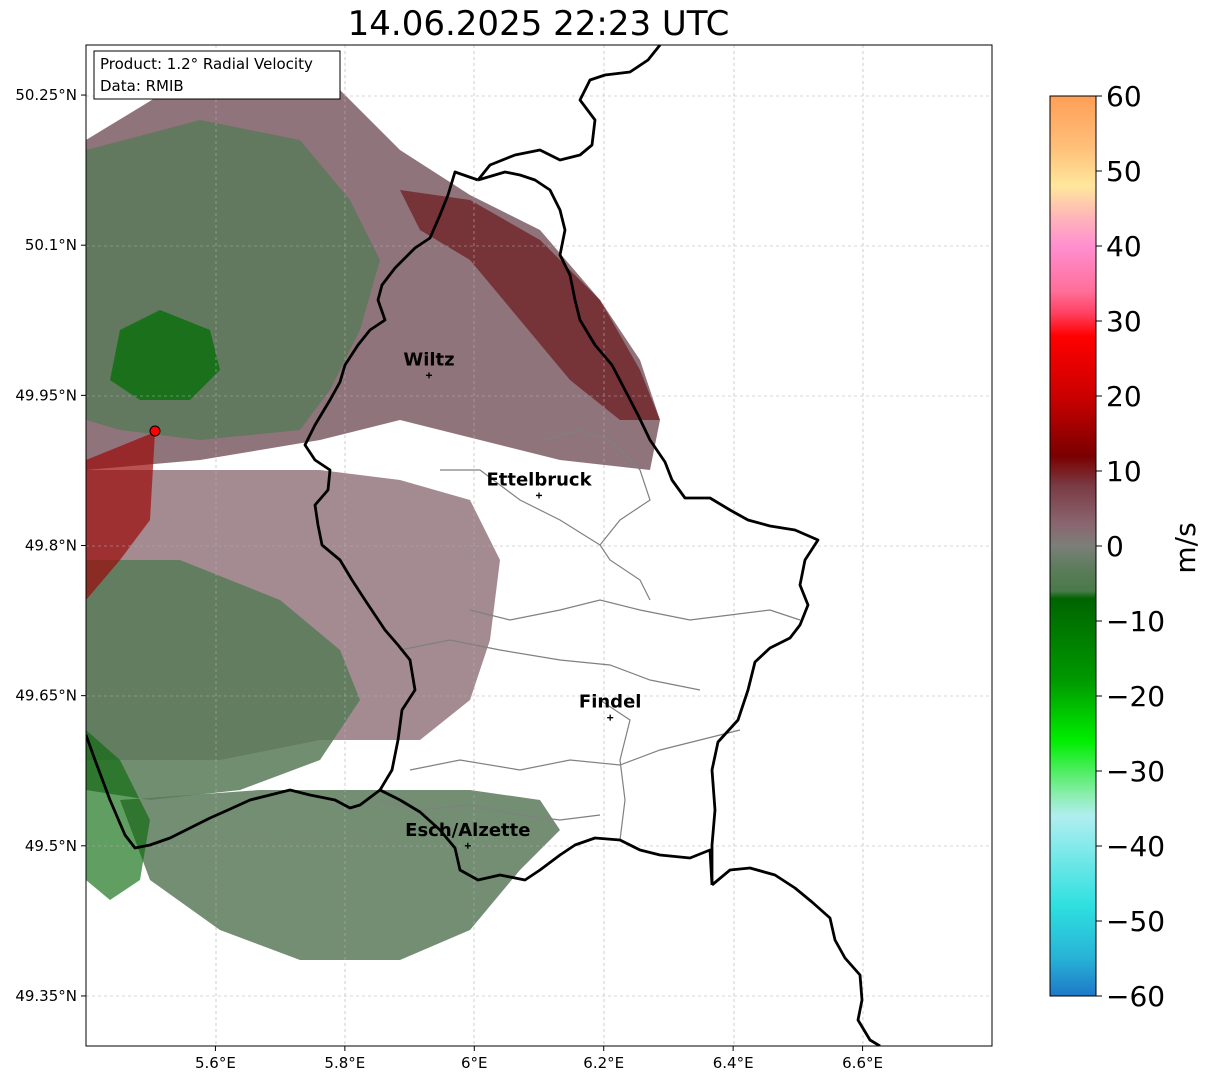 This screenshot has height=1081, width=1207. Describe the element at coordinates (340, 875) in the screenshot. I see `echo-field-southeast` at that location.